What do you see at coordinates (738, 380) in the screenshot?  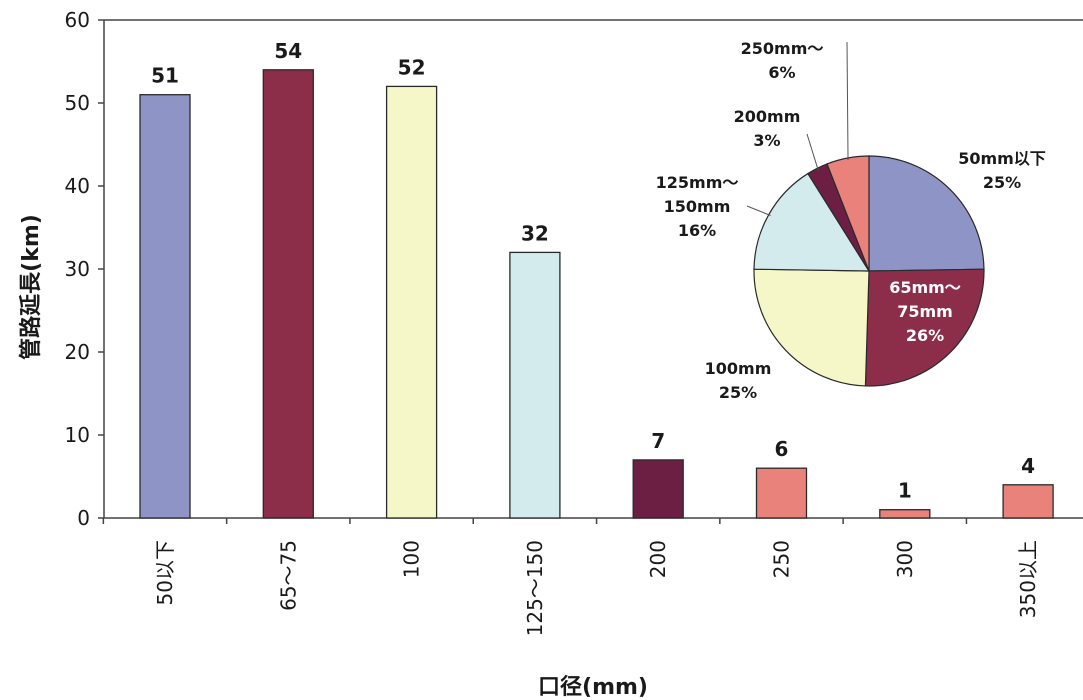 I see `pie-slice-label: 100mm 25%` at bounding box center [738, 380].